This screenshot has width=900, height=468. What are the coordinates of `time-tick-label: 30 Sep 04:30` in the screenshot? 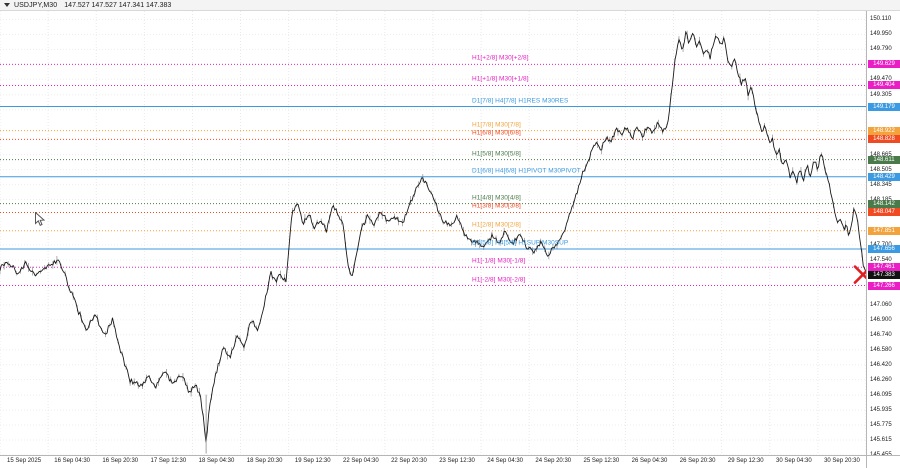 It's located at (793, 461).